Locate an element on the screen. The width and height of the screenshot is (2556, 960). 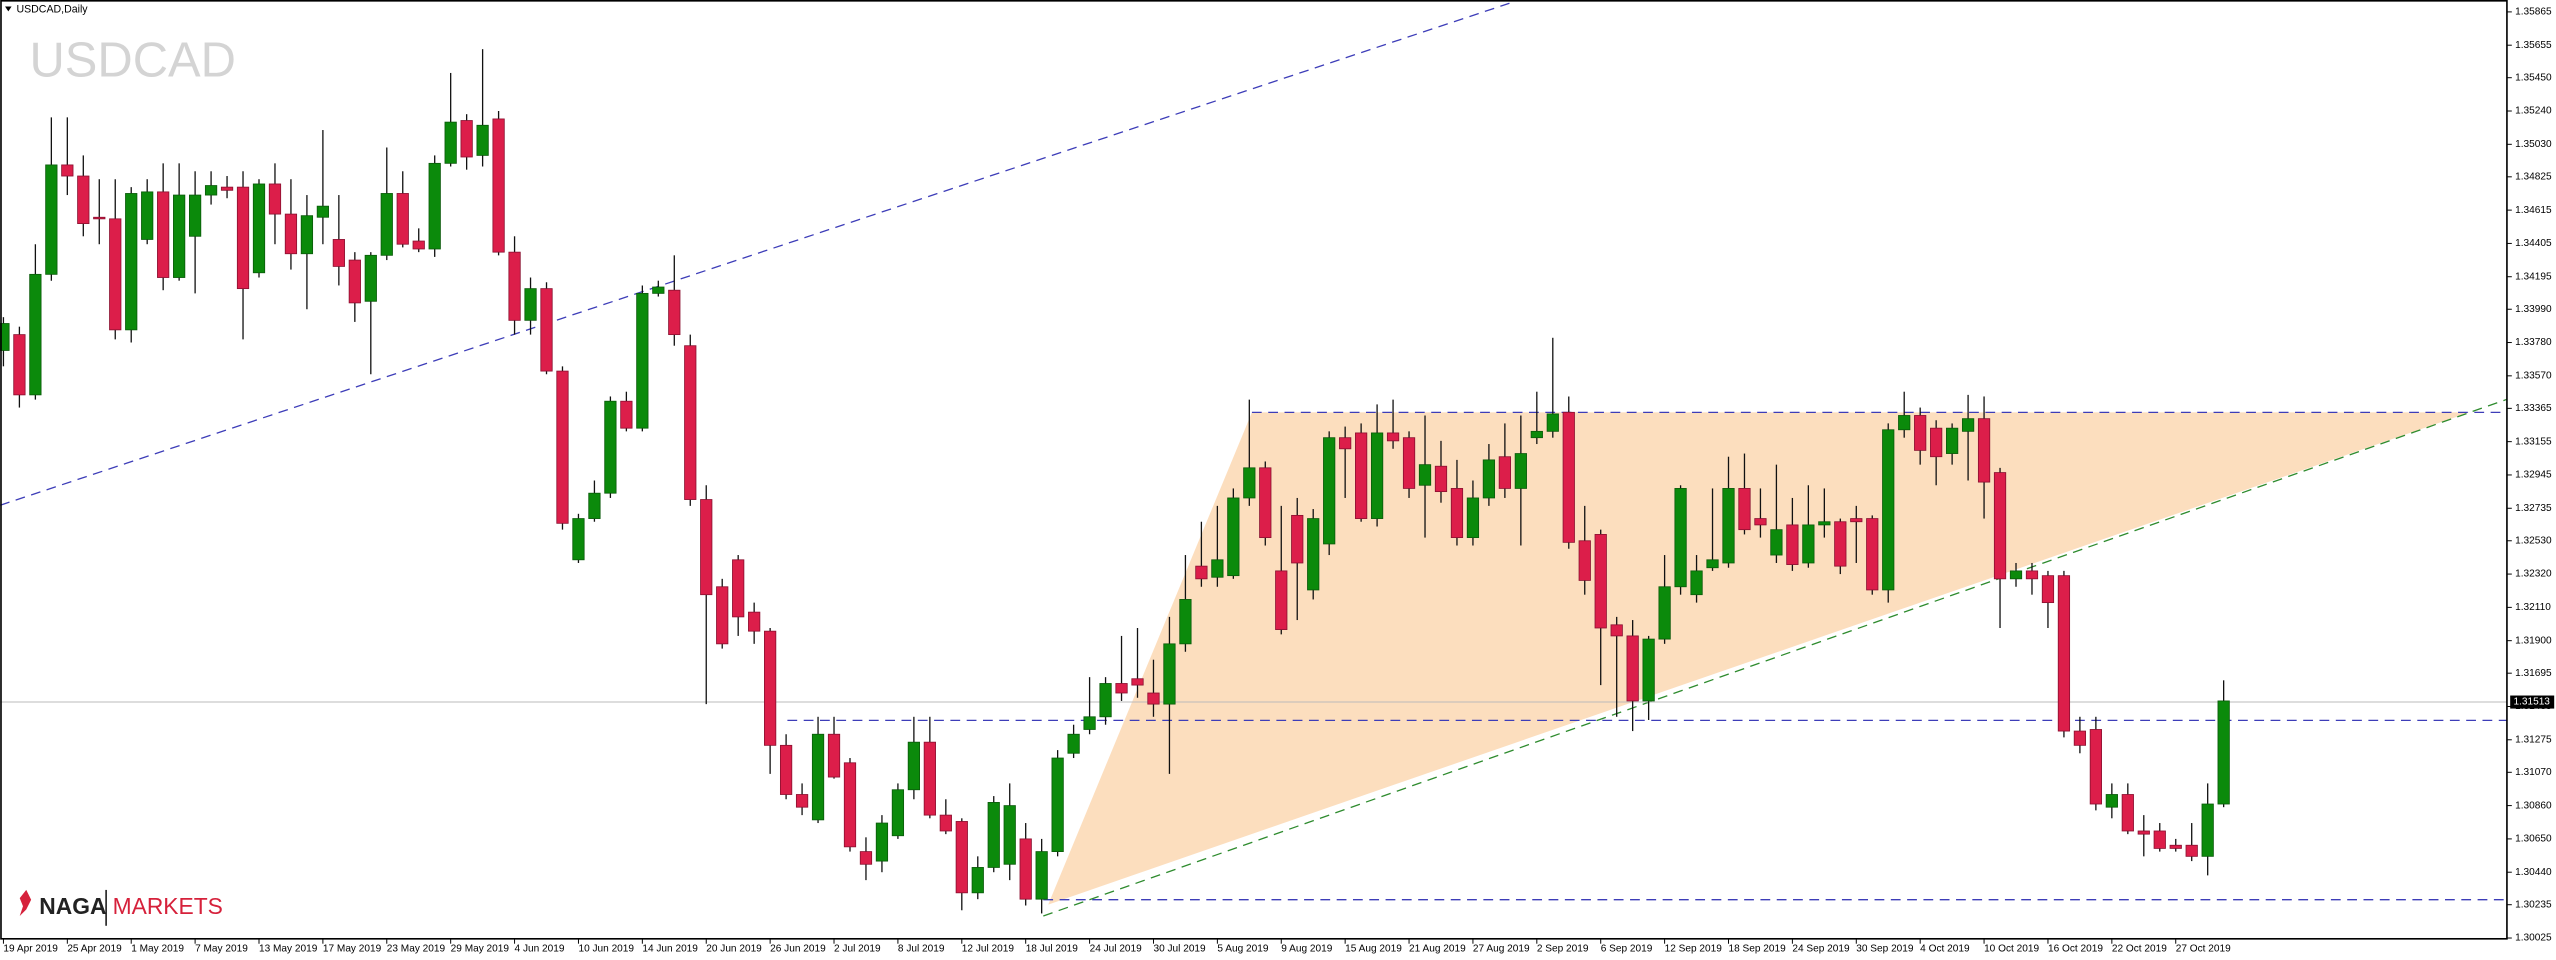
x-tick-label: 20 Jun 2019 is located at coordinates (734, 948).